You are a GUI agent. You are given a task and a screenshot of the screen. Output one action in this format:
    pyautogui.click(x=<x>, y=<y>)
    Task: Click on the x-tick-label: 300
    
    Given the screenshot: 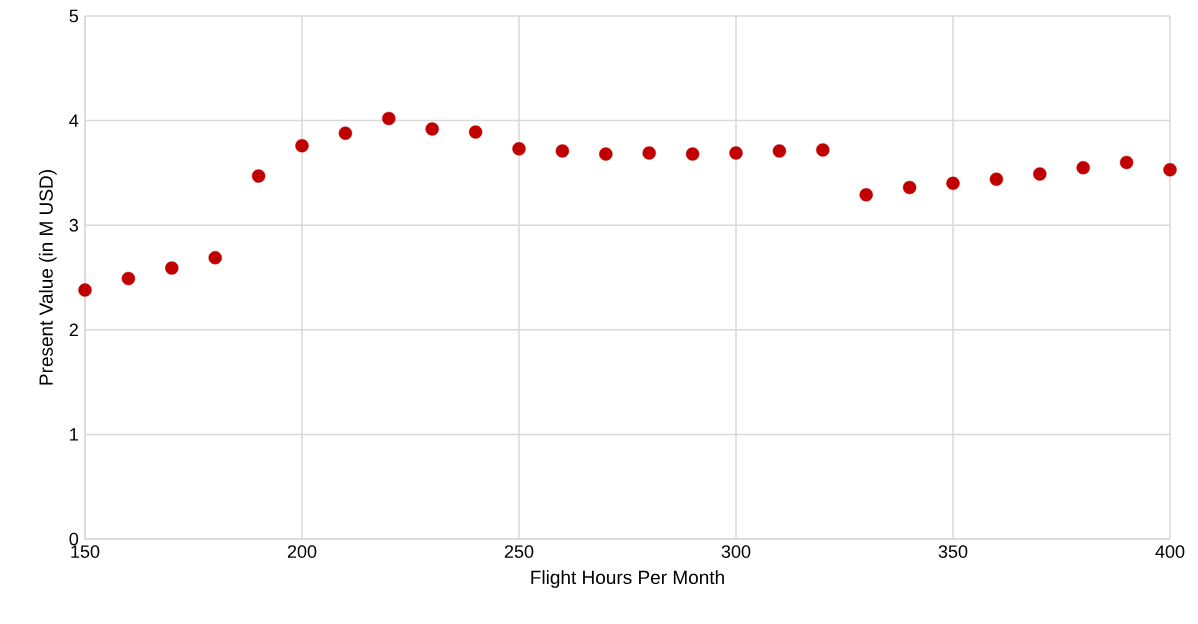 What is the action you would take?
    pyautogui.click(x=736, y=551)
    